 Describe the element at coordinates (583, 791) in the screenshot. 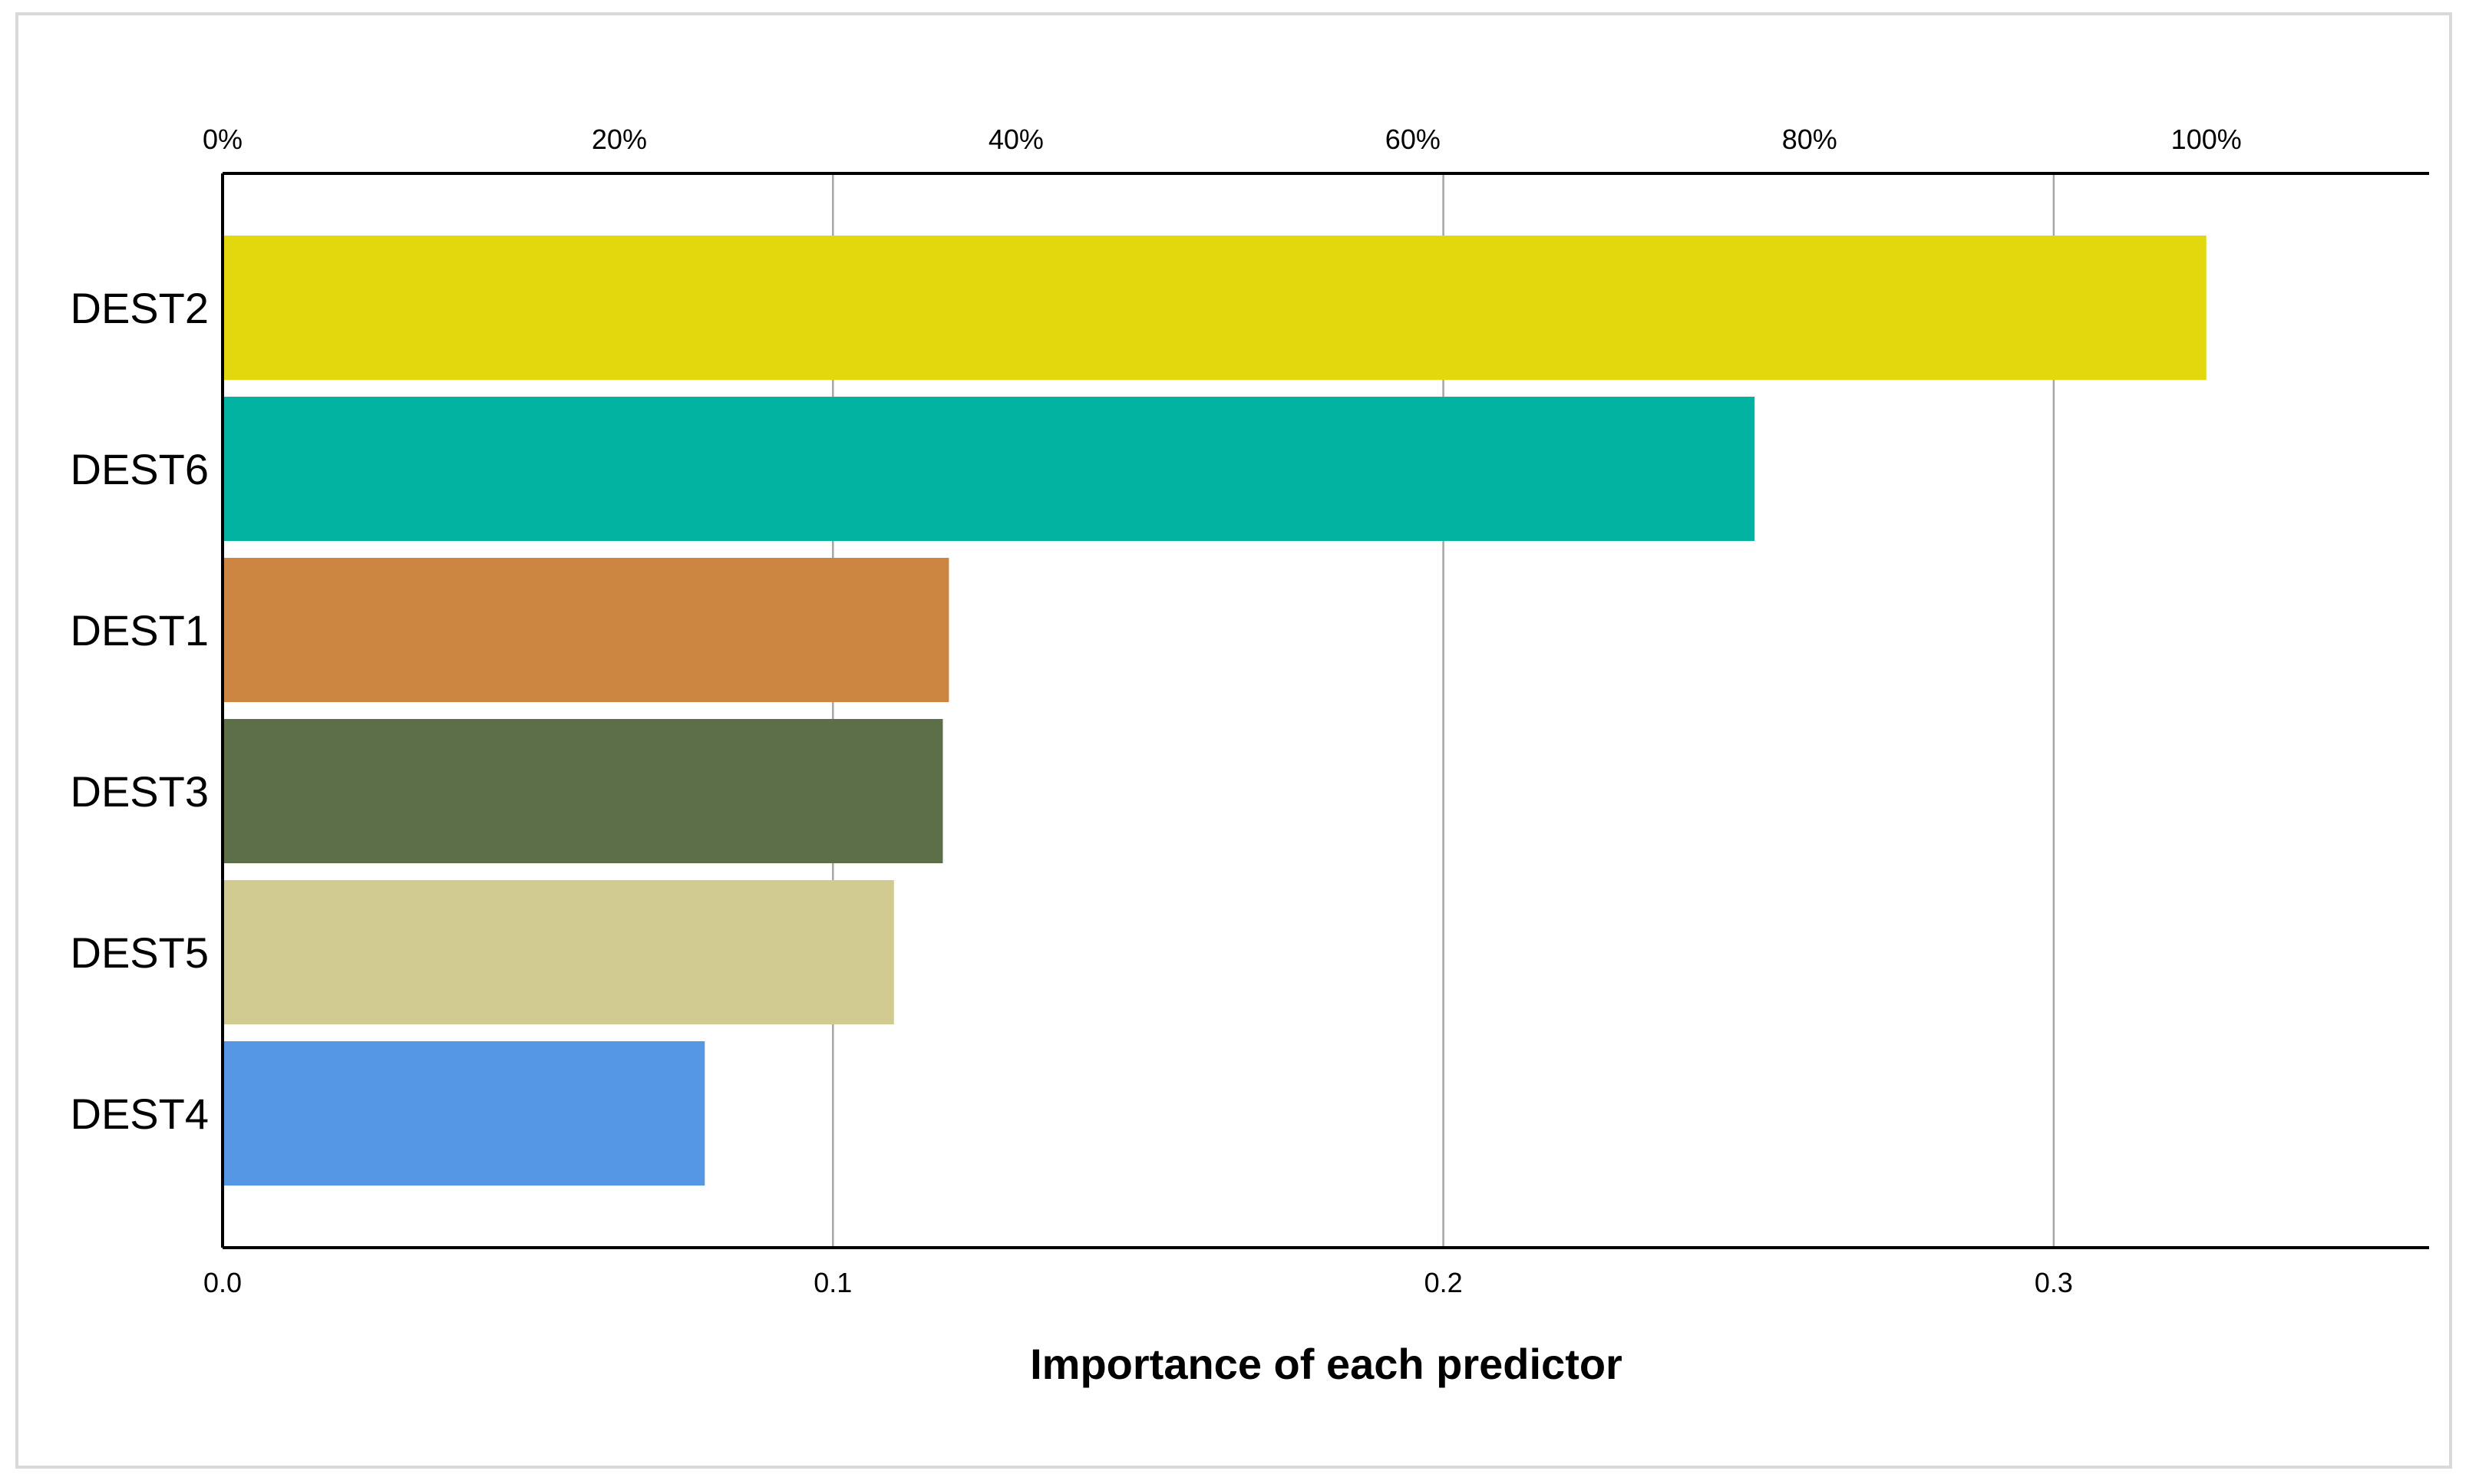

I see `bar-dest3` at that location.